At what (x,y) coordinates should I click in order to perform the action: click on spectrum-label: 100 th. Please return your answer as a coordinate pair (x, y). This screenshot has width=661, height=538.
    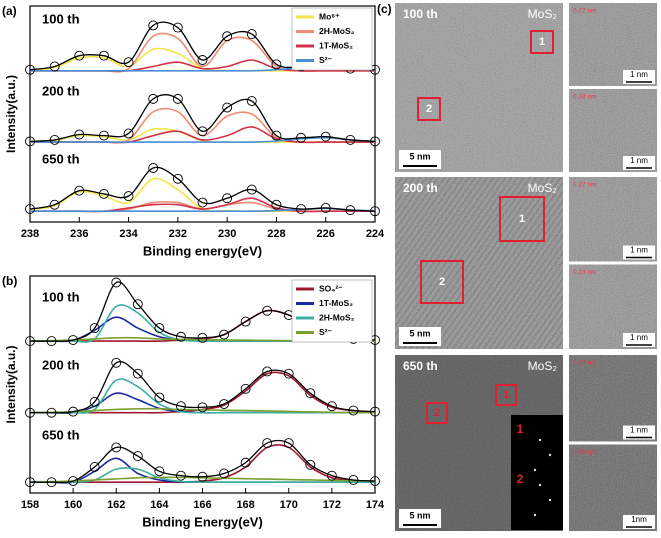
    Looking at the image, I should click on (61, 296).